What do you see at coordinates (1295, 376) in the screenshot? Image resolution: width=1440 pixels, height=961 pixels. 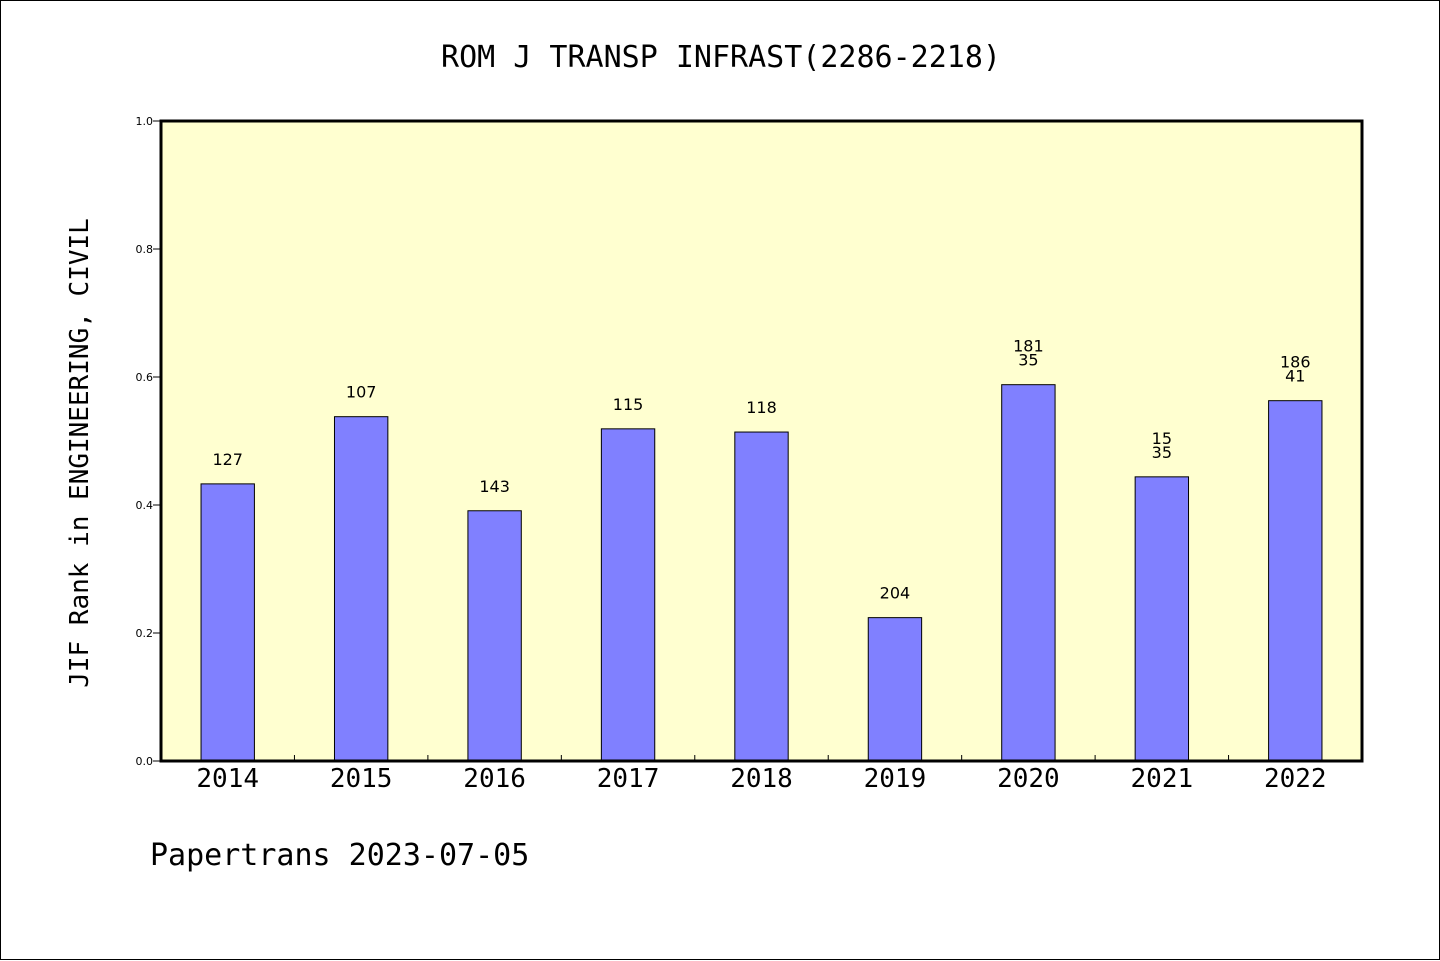 I see `bar-value-label: 41` at bounding box center [1295, 376].